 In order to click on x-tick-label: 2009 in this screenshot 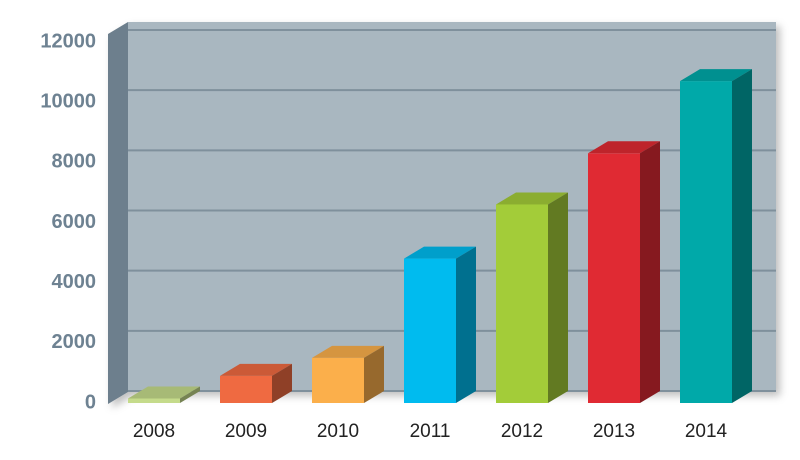, I will do `click(246, 431)`.